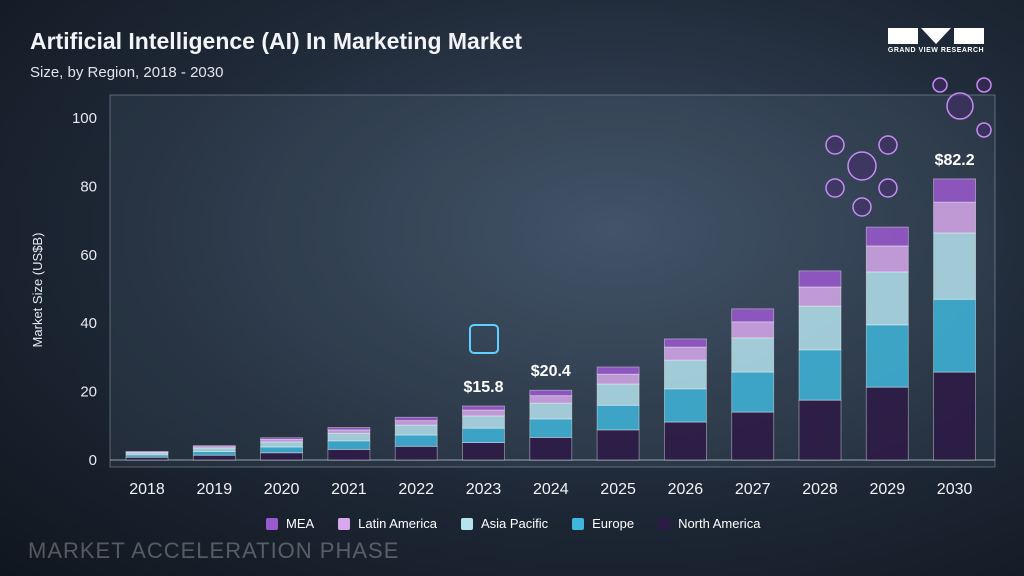  What do you see at coordinates (300, 523) in the screenshot?
I see `legend-label: MEA` at bounding box center [300, 523].